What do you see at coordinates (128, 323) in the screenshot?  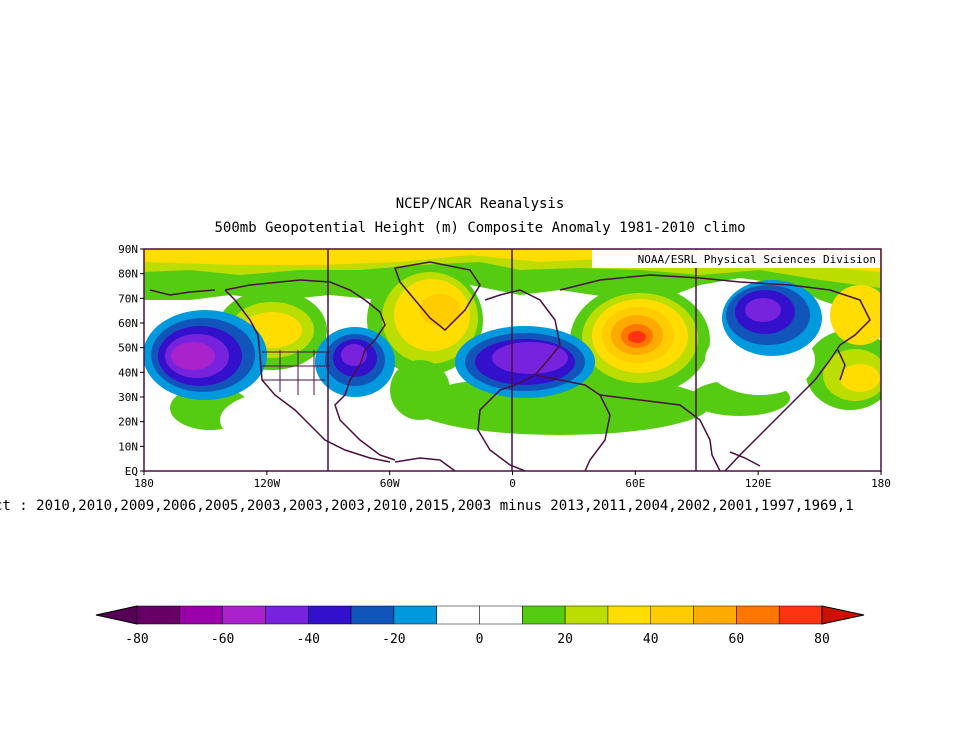 I see `lat-label-60n: 60N` at bounding box center [128, 323].